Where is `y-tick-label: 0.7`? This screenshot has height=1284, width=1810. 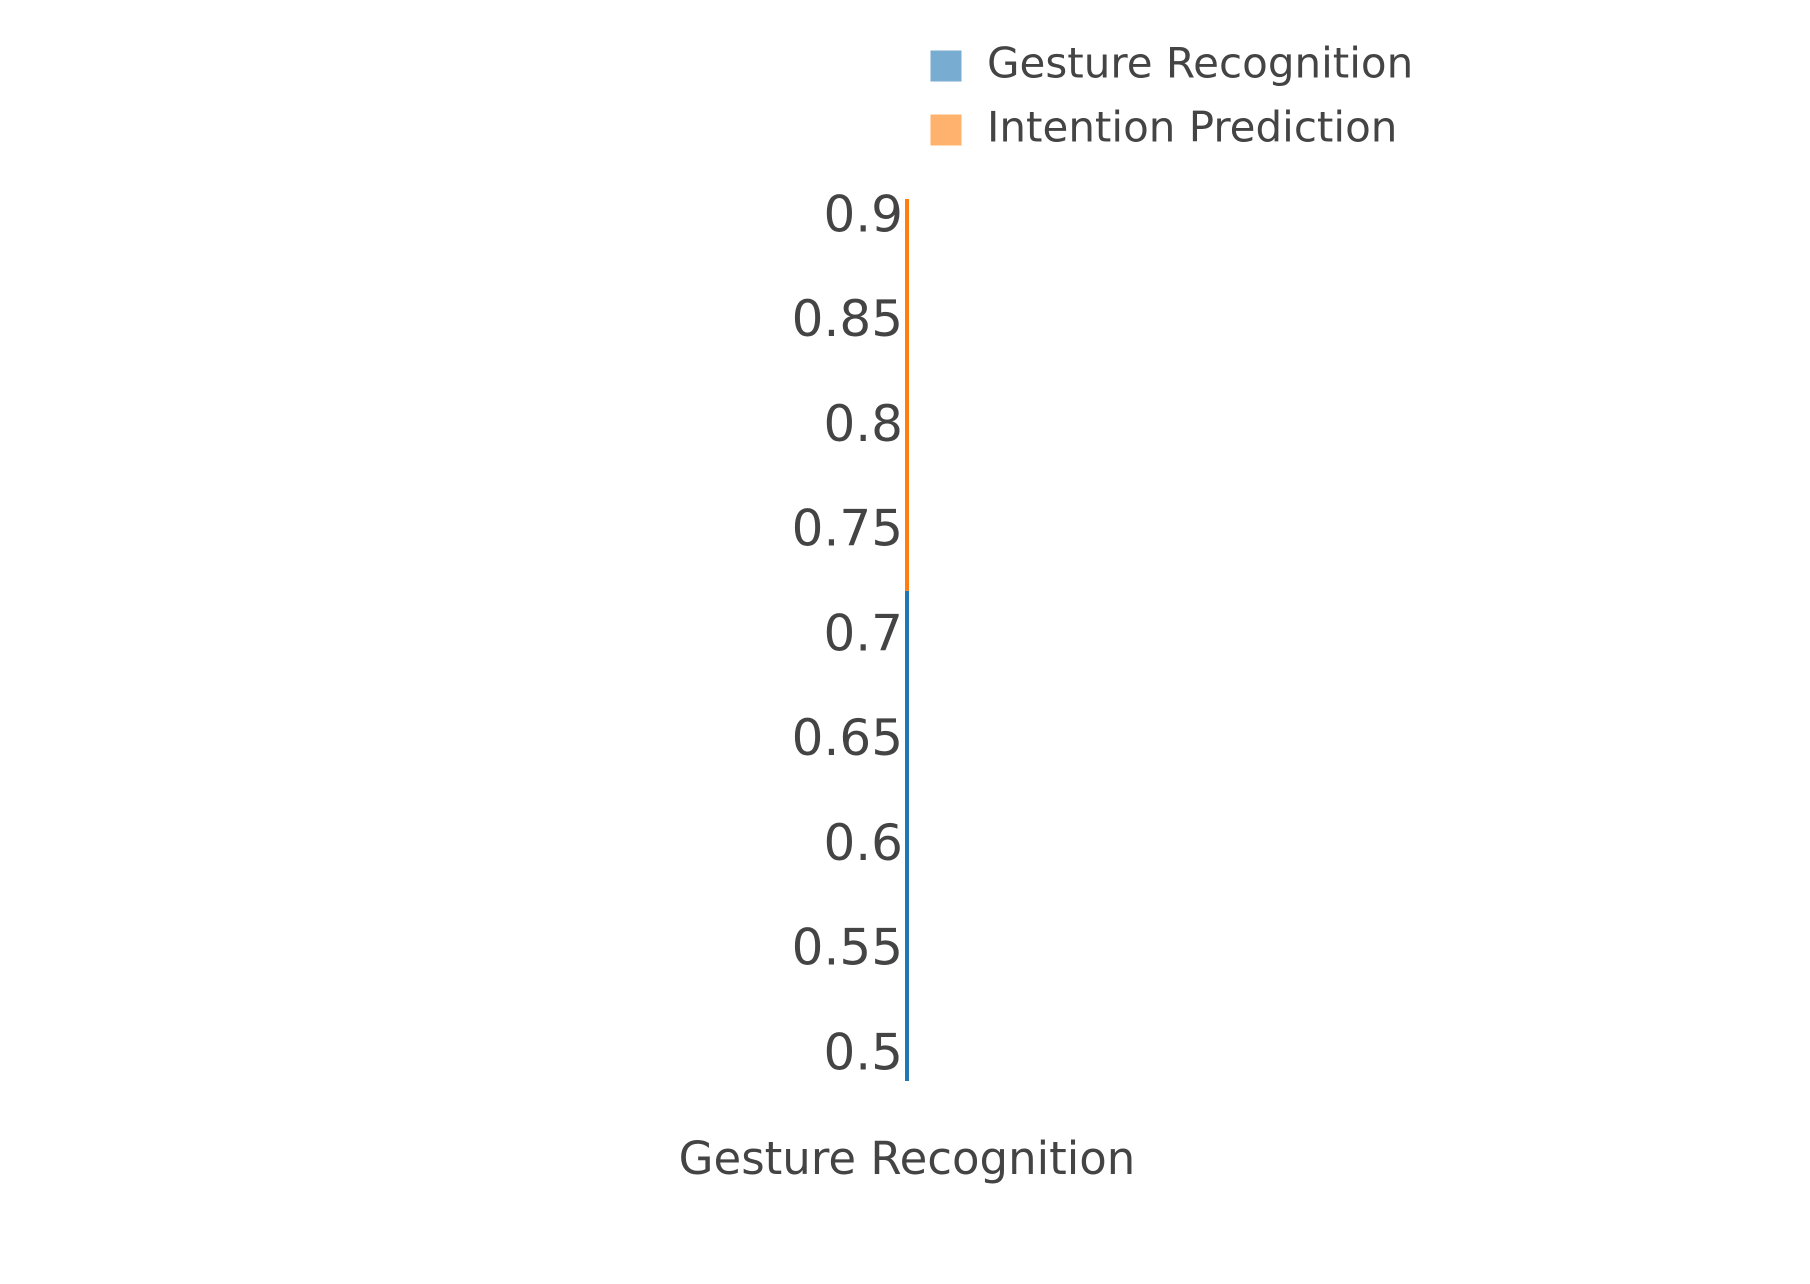
y-tick-label: 0.7 is located at coordinates (863, 633).